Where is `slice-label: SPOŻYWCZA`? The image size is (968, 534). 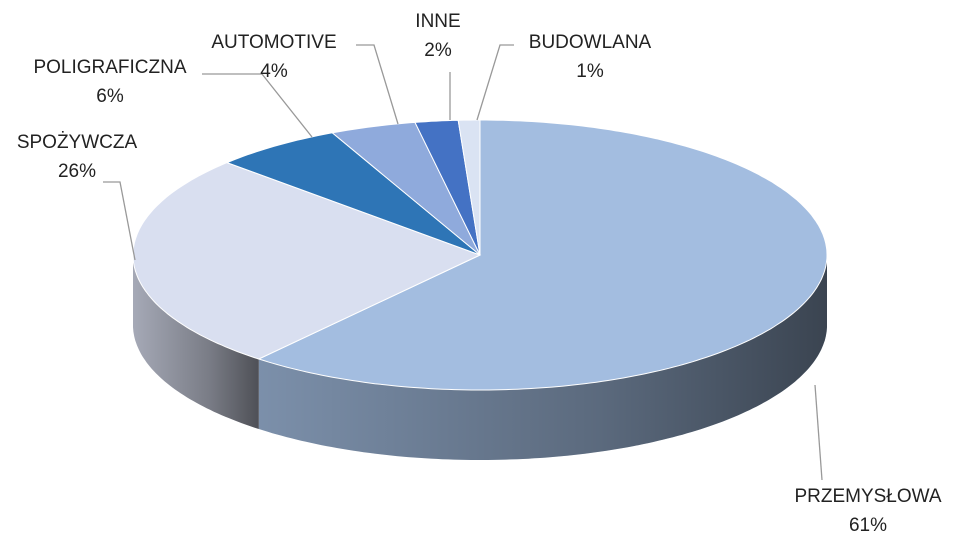
slice-label: SPOŻYWCZA is located at coordinates (77, 142).